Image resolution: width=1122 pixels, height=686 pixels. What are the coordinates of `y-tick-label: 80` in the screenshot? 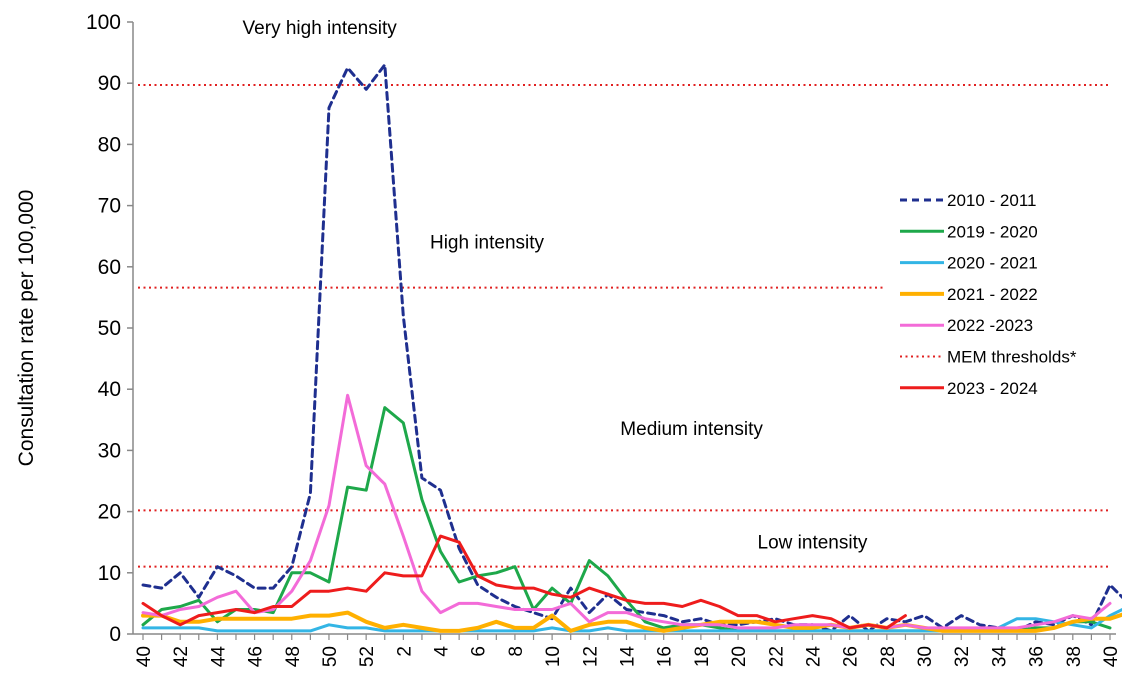 It's located at (109, 144).